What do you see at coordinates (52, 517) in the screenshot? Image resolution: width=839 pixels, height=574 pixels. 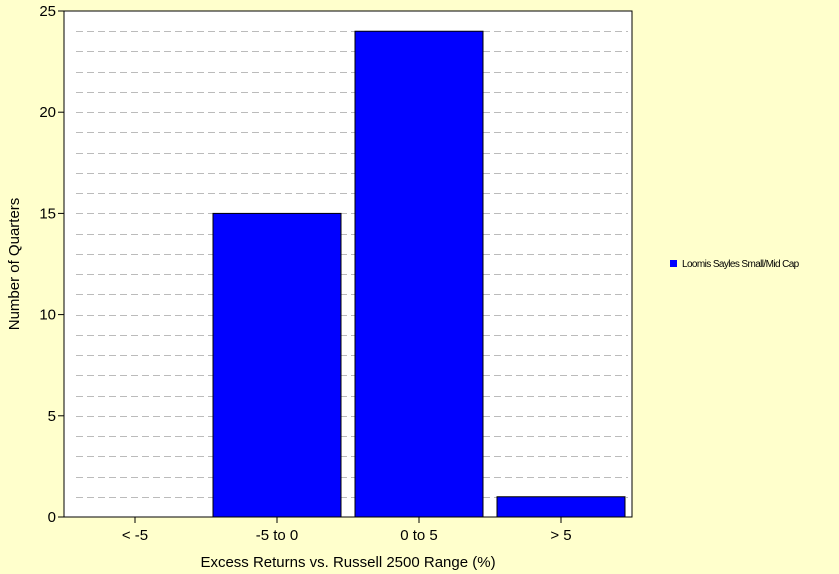 I see `y-tick-label: 0` at bounding box center [52, 517].